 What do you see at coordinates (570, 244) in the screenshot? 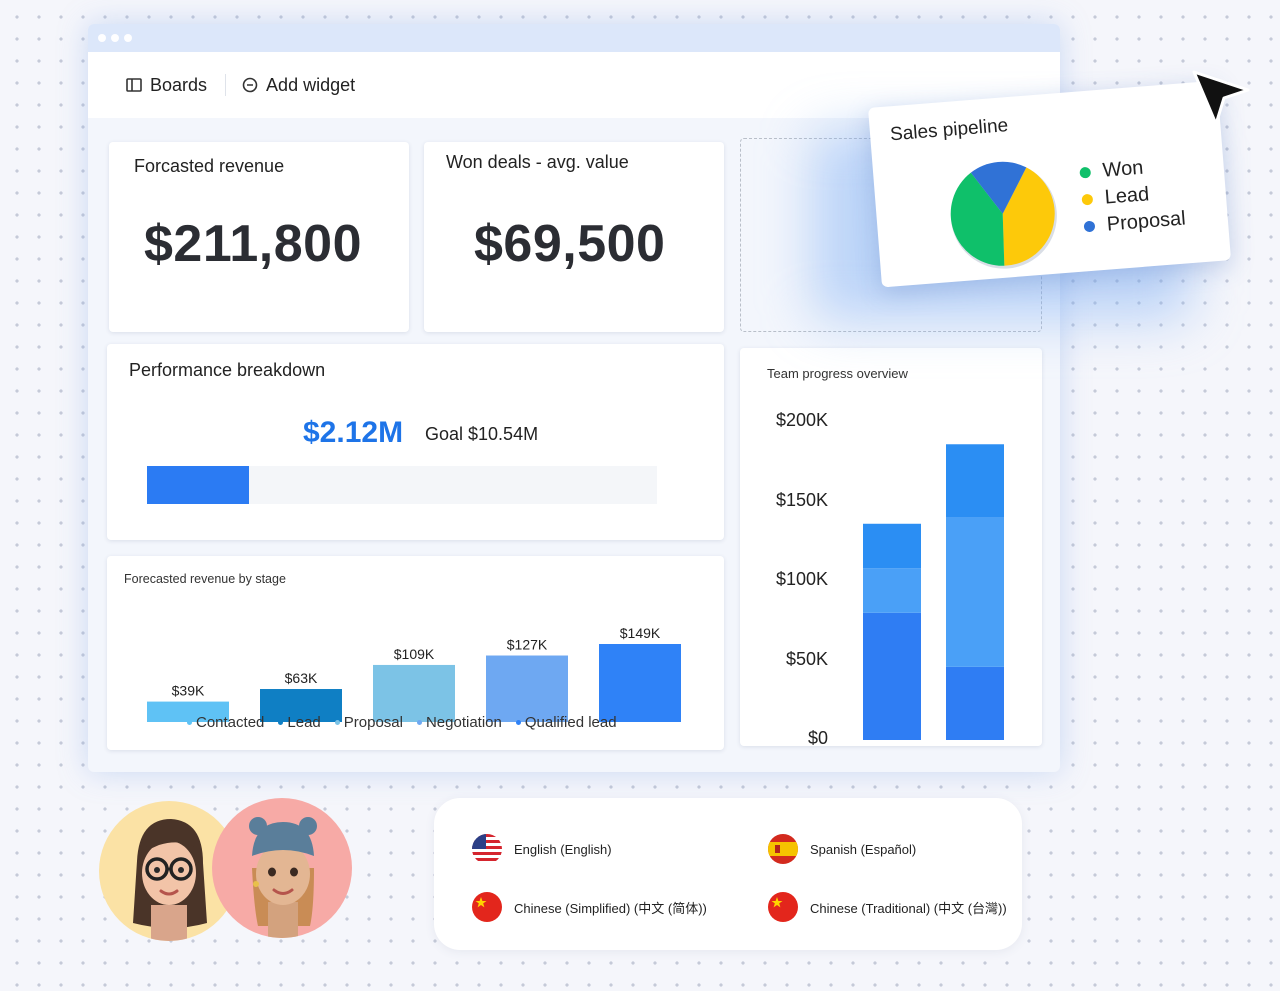
I see `won-deals-value: $69,500` at bounding box center [570, 244].